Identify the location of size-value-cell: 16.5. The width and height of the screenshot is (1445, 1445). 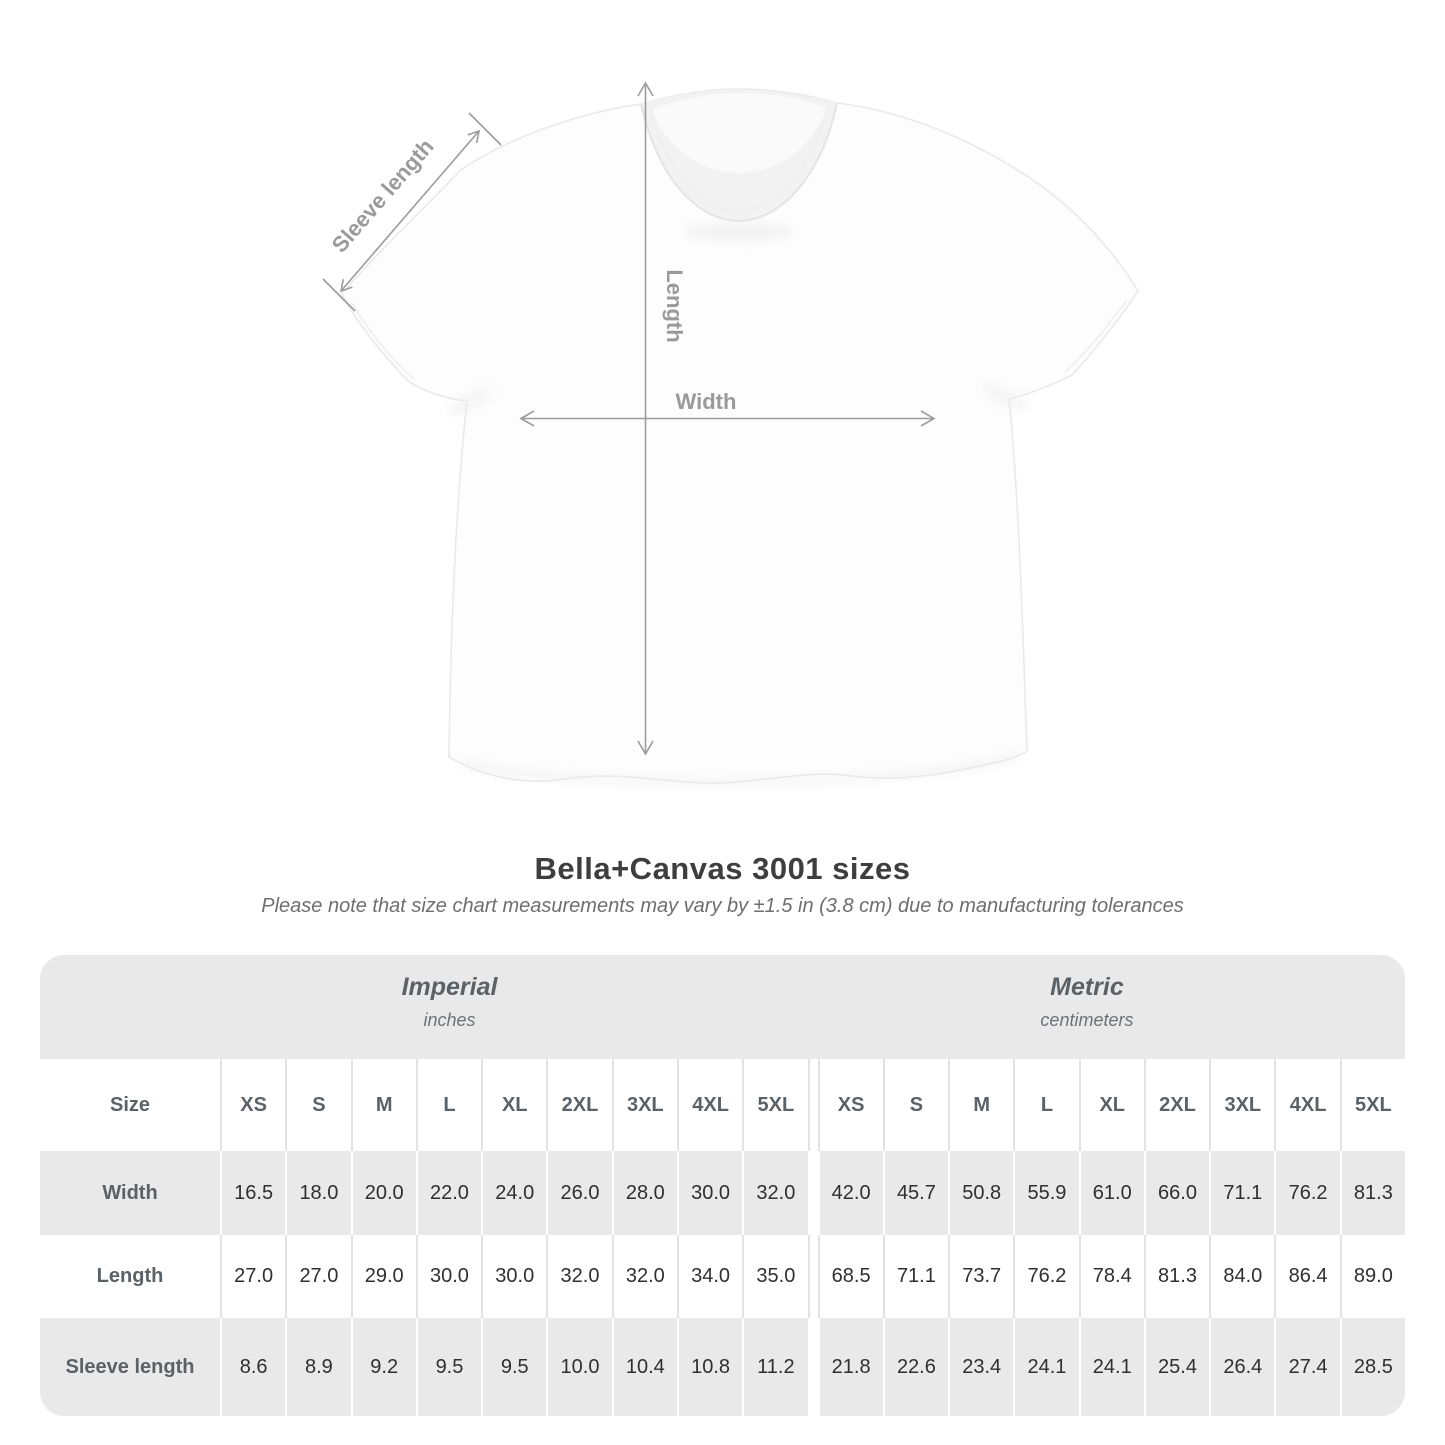
(252, 1193).